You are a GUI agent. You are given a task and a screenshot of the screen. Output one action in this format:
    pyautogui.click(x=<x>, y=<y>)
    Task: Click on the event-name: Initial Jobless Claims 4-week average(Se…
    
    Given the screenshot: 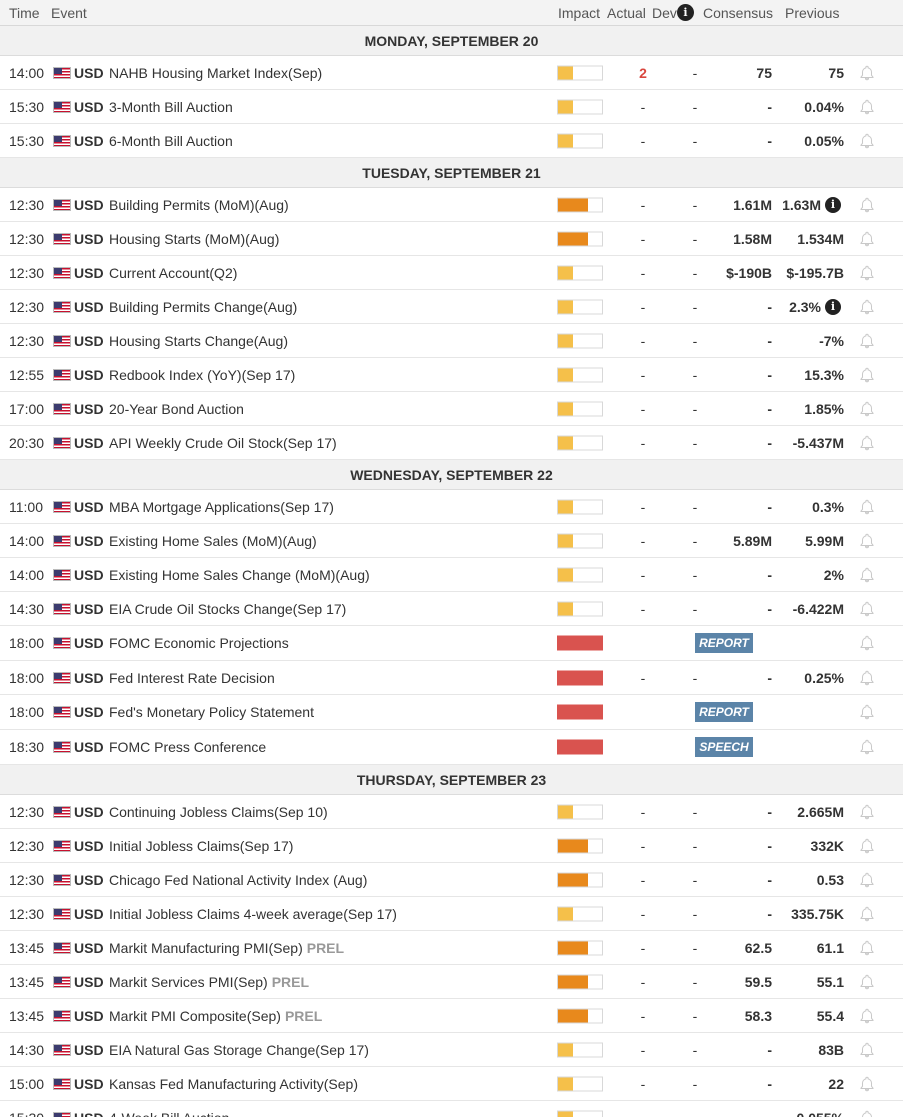 What is the action you would take?
    pyautogui.click(x=253, y=914)
    